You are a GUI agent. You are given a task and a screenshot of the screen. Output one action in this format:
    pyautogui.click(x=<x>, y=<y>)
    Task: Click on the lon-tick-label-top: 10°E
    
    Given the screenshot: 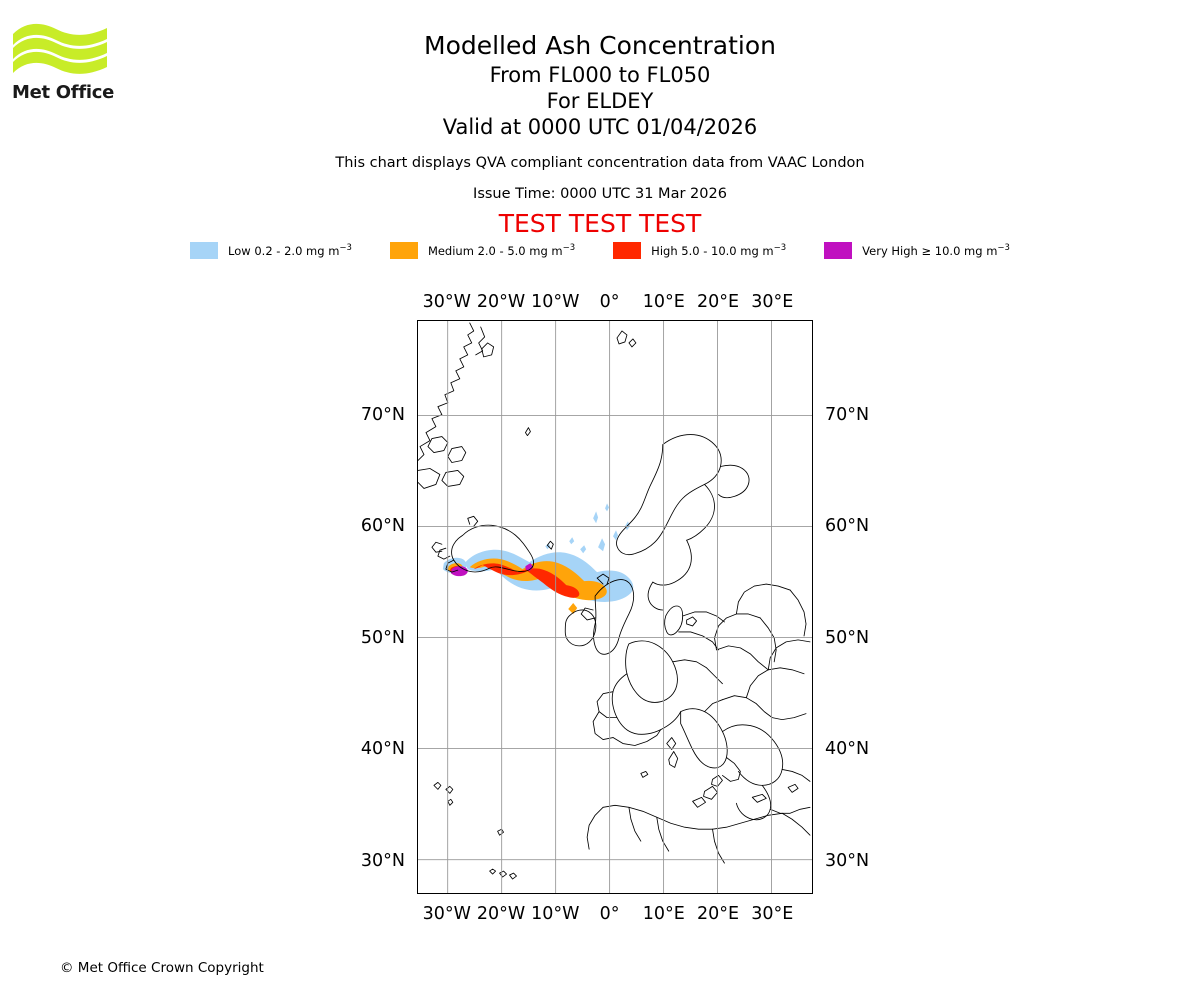 What is the action you would take?
    pyautogui.click(x=663, y=302)
    